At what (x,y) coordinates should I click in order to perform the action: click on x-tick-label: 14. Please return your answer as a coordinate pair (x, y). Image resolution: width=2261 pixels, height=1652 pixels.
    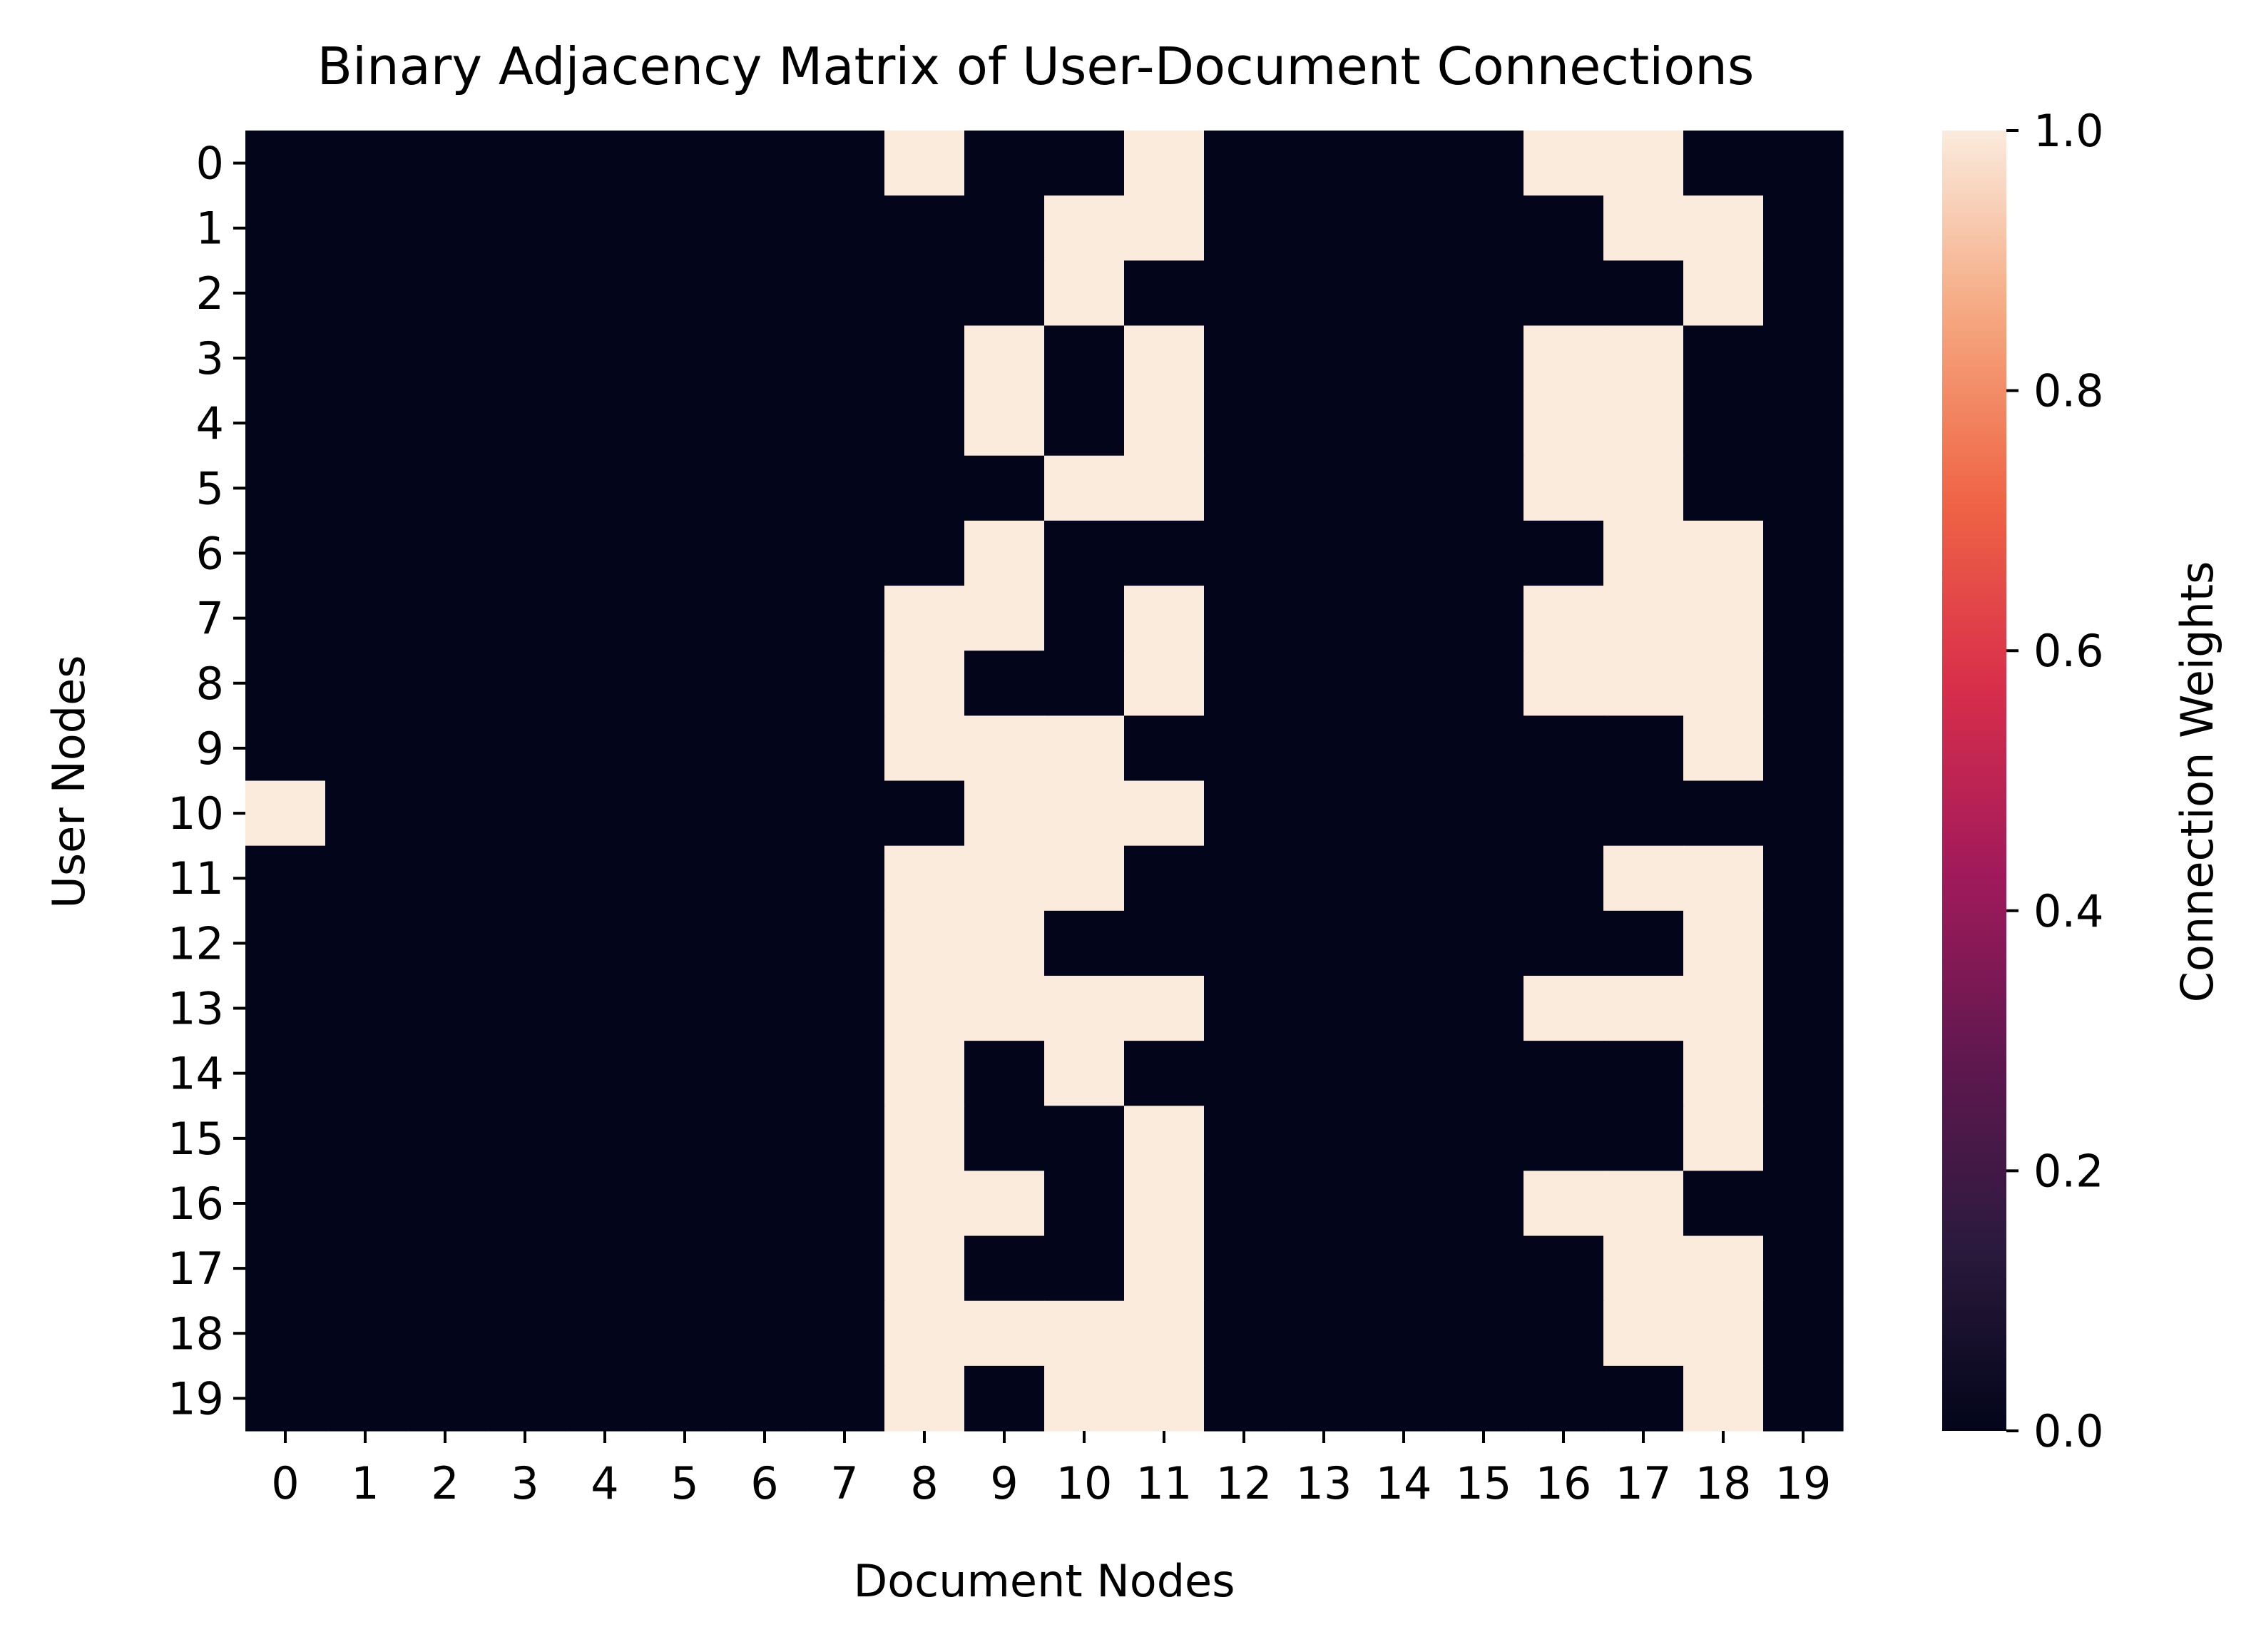
    Looking at the image, I should click on (1404, 1483).